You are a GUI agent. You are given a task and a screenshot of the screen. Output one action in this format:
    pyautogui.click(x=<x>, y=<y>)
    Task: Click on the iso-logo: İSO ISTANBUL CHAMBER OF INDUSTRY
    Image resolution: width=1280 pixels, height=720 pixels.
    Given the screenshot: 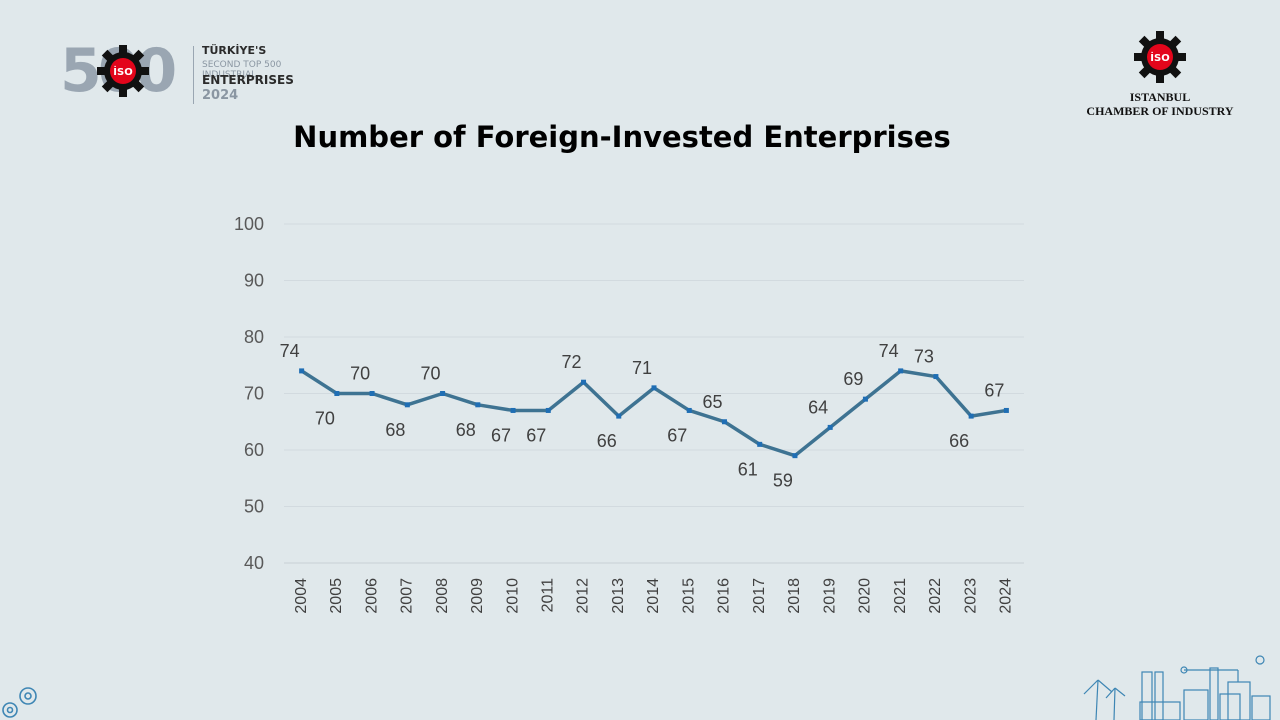 What is the action you would take?
    pyautogui.click(x=1160, y=78)
    